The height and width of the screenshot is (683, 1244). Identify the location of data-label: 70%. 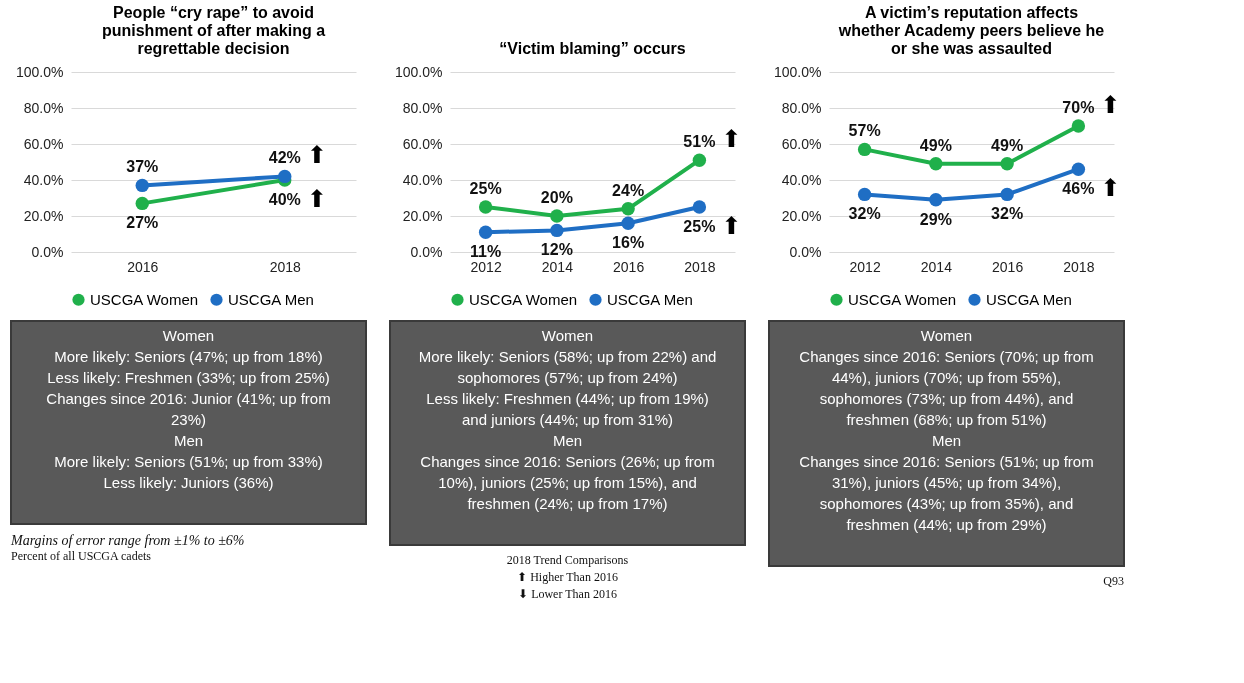
(1078, 107).